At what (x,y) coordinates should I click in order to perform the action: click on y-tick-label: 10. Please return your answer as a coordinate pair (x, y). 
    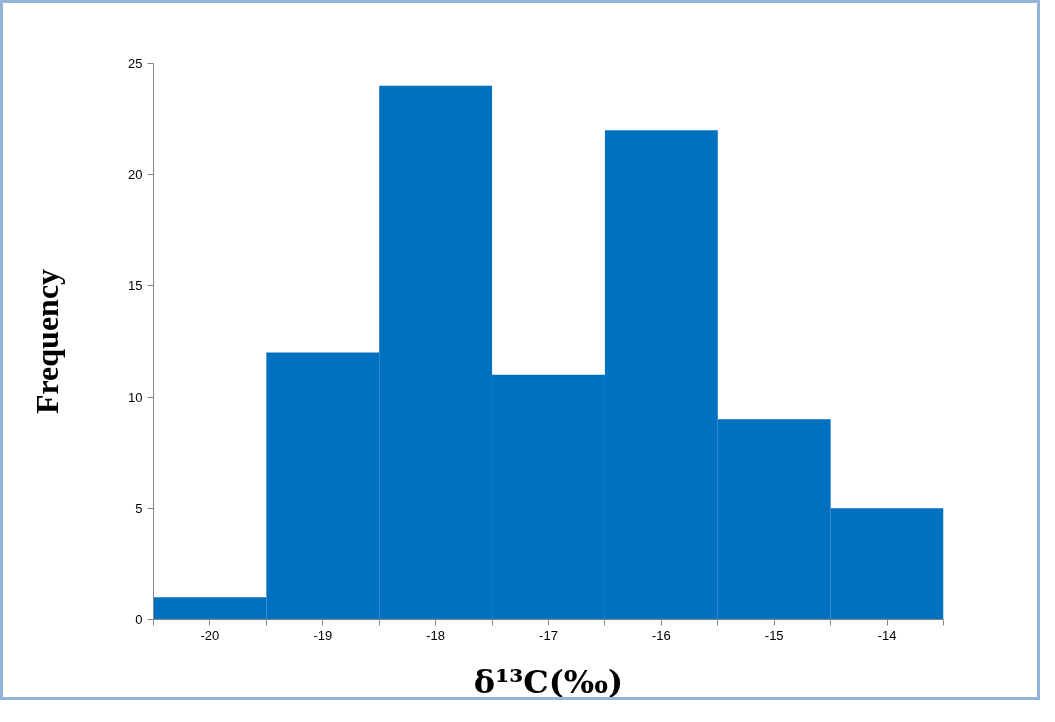
    Looking at the image, I should click on (135, 397).